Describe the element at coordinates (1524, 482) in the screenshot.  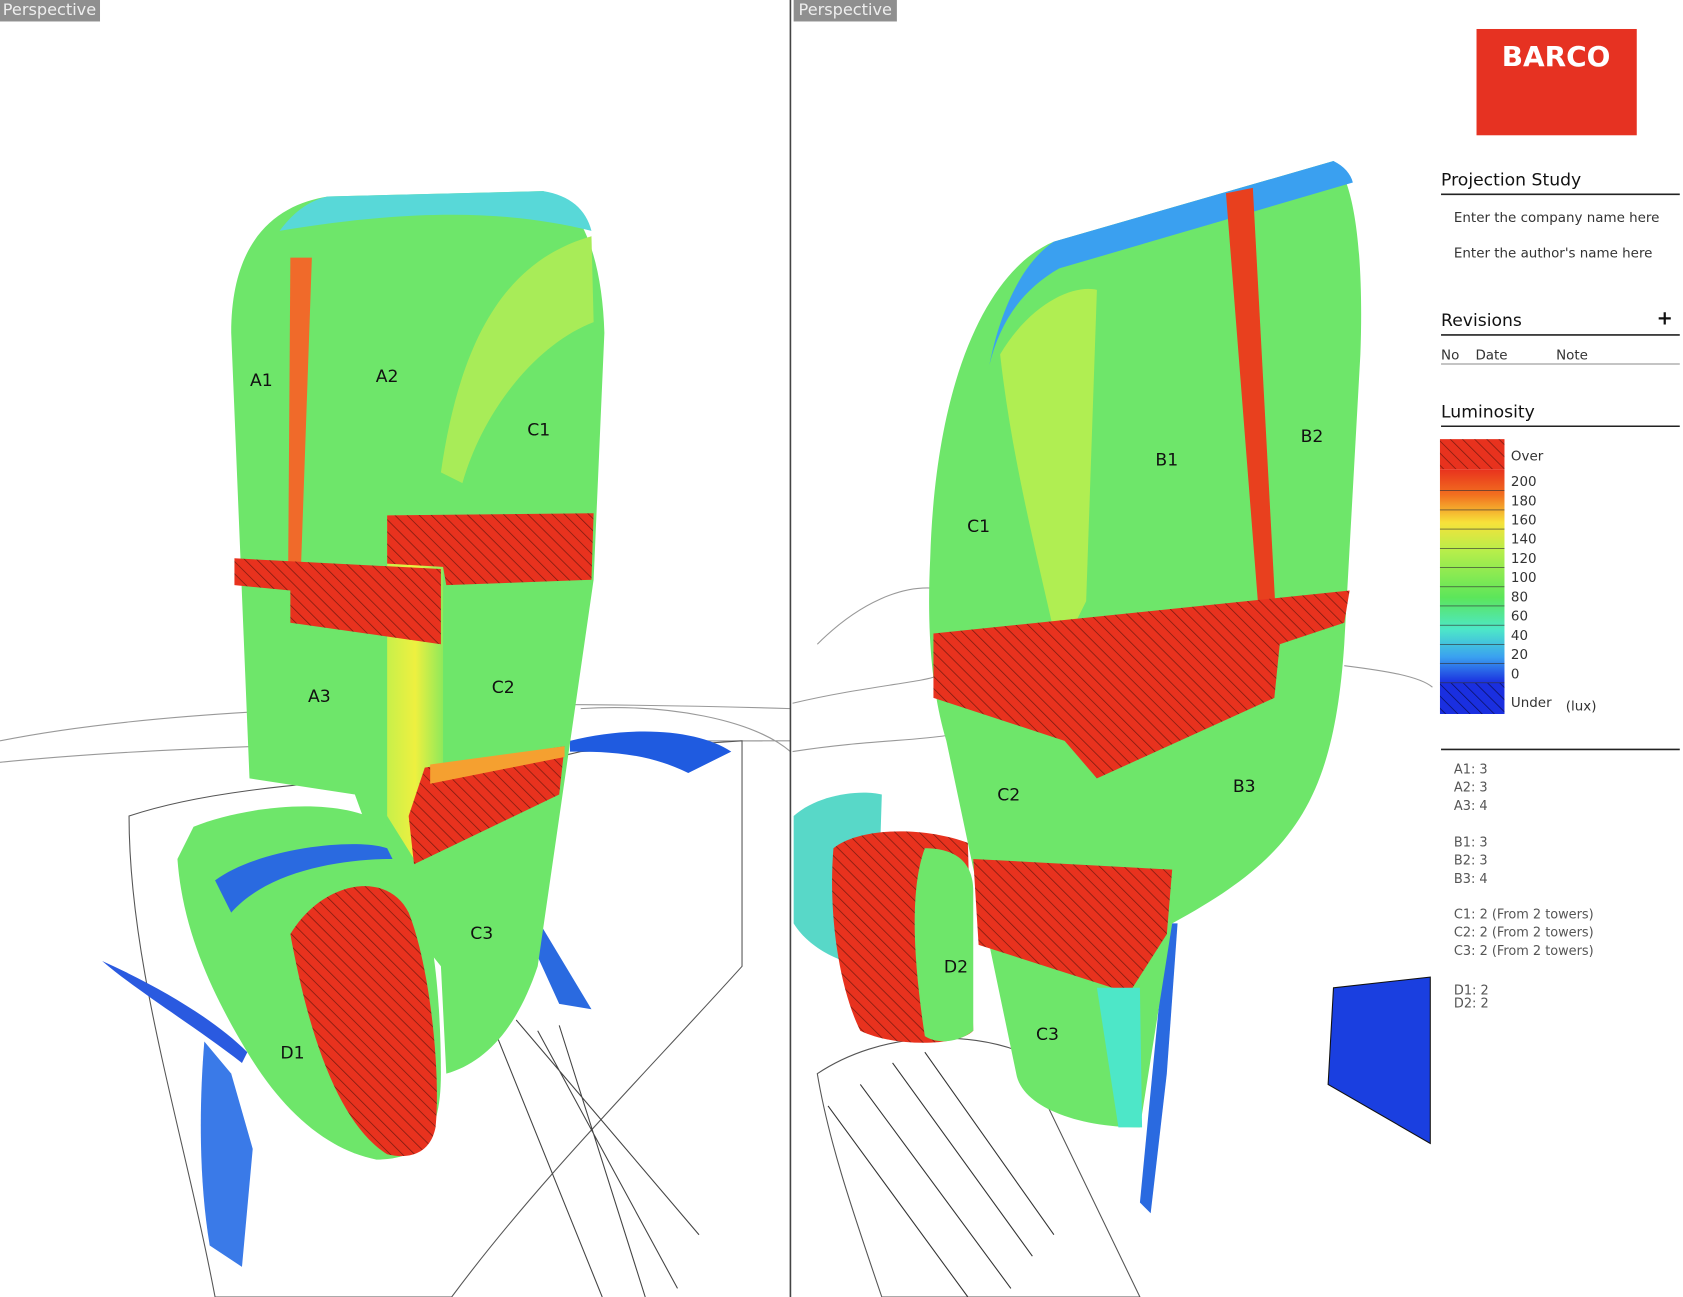
I see `legend-tick-label: 200` at that location.